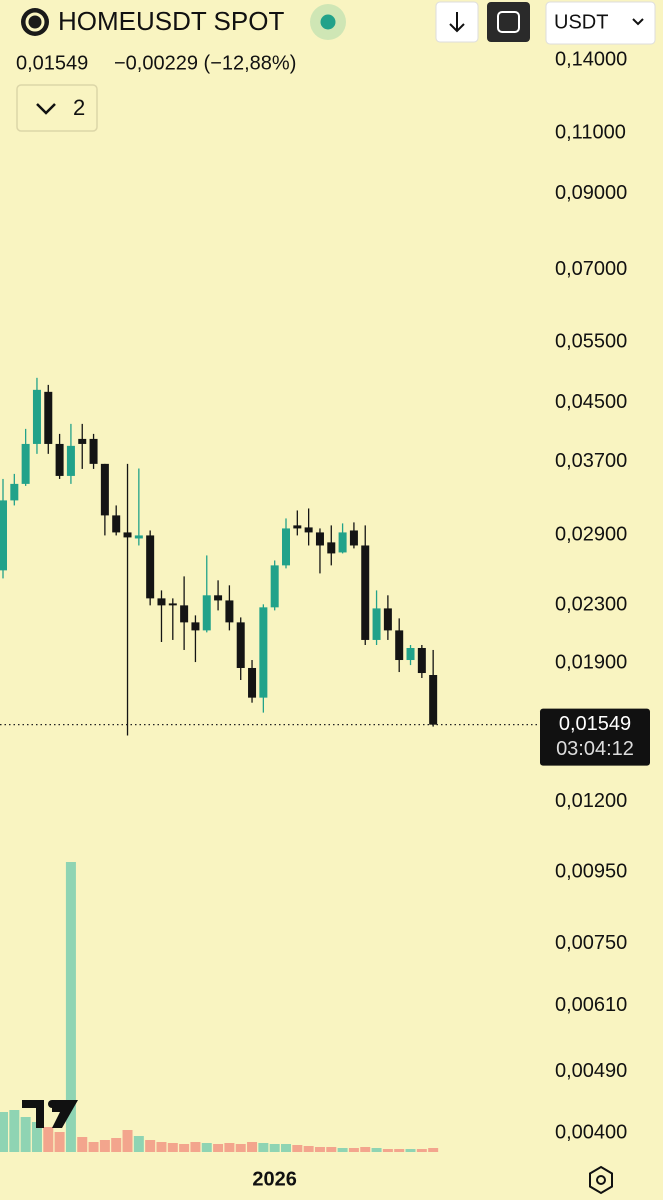 The width and height of the screenshot is (663, 1200). I want to click on y-tick-label: 0,01900, so click(591, 662).